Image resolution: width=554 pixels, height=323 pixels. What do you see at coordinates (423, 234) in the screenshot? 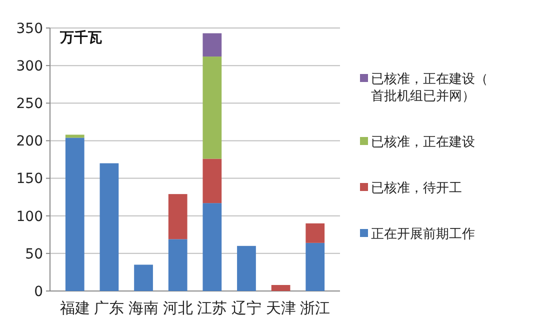
I see `legend-label: 正在开展前期工作` at bounding box center [423, 234].